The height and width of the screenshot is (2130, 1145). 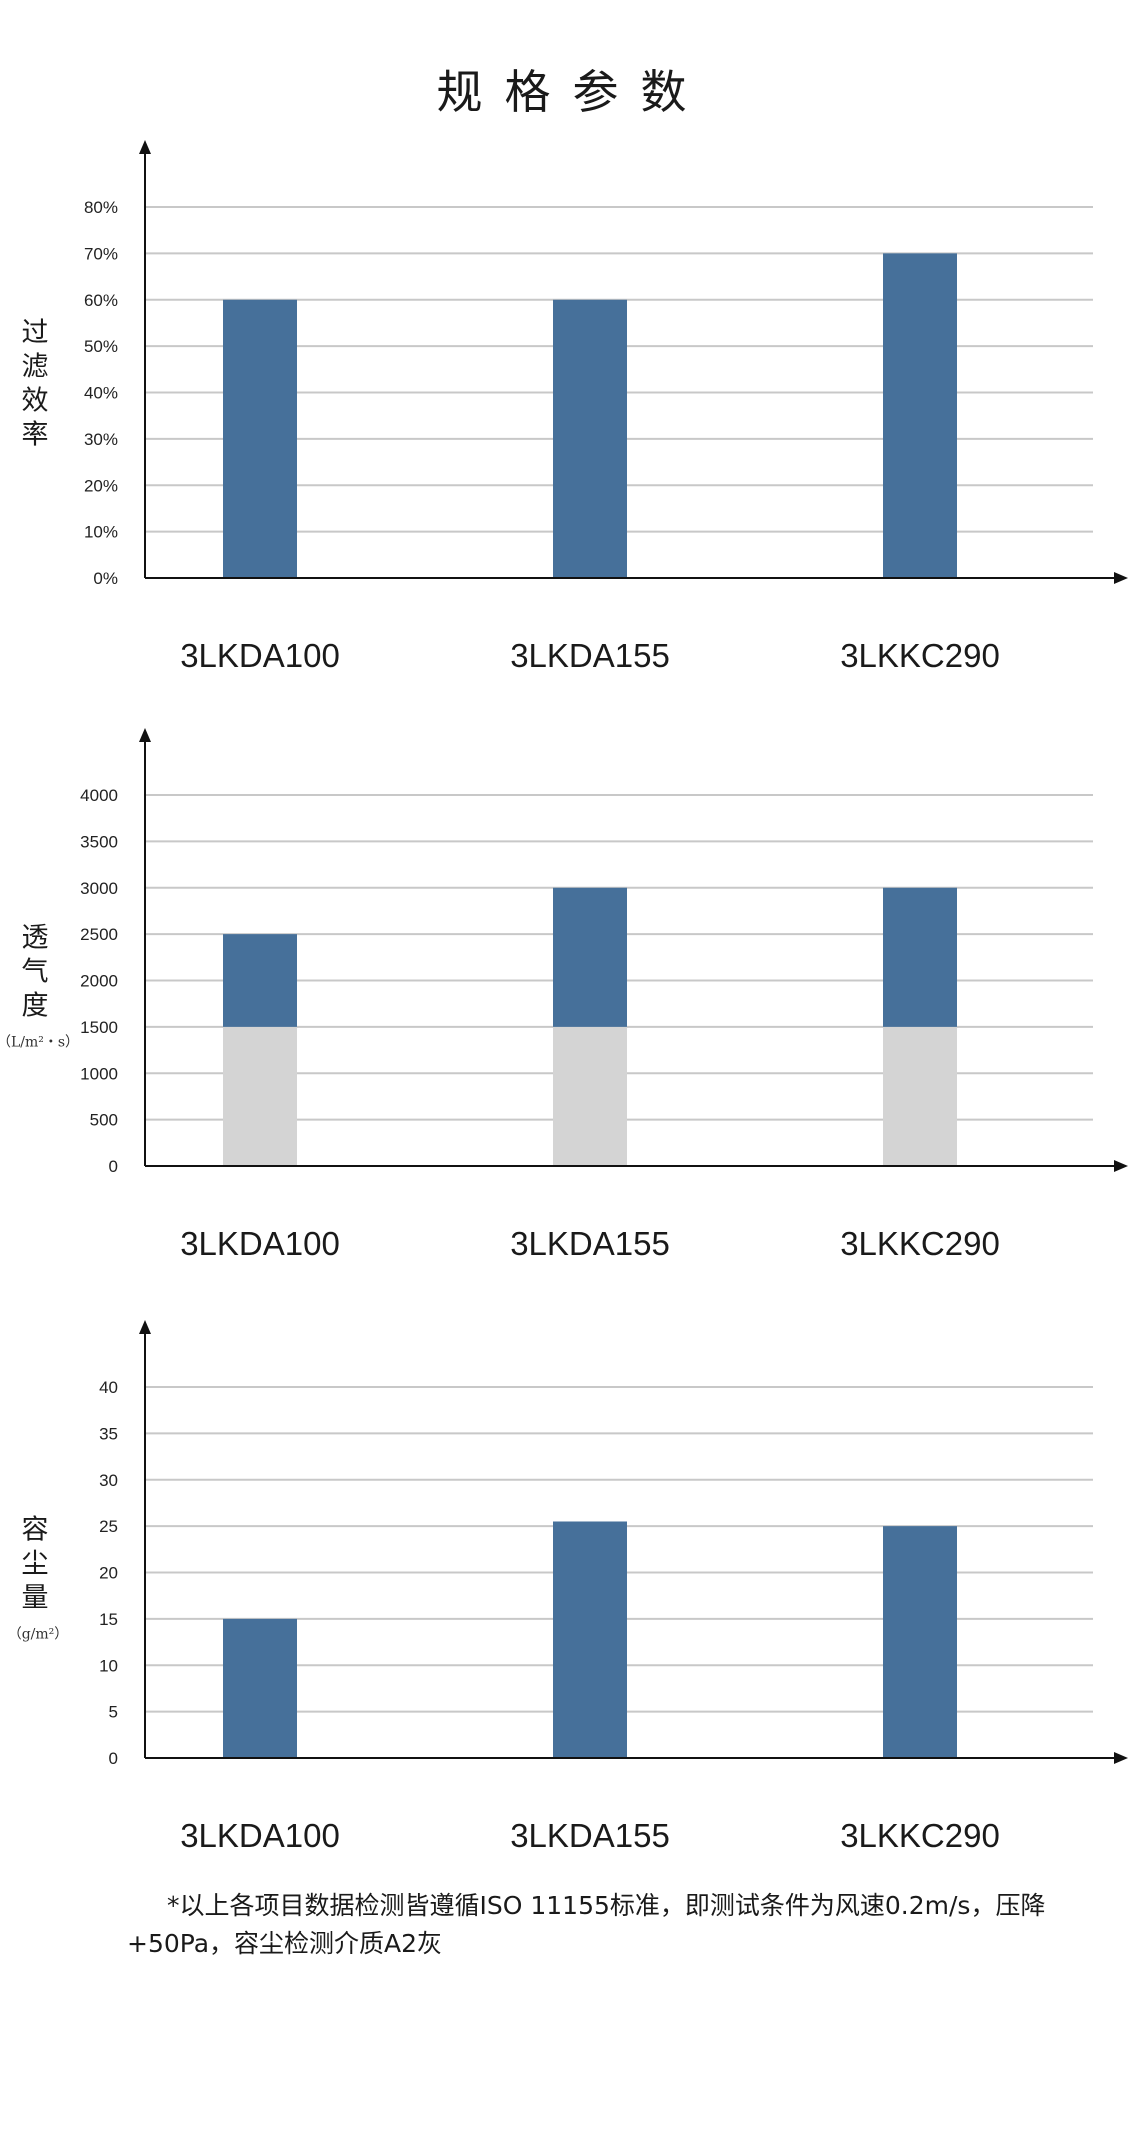 I want to click on y-tick-label: 20, so click(x=108, y=1573).